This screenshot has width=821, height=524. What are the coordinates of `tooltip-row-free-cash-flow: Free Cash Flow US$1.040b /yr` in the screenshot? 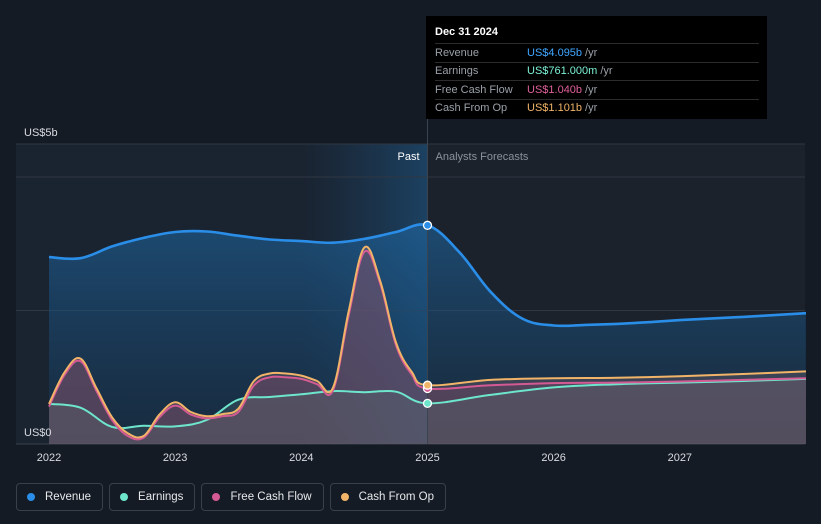 It's located at (597, 89).